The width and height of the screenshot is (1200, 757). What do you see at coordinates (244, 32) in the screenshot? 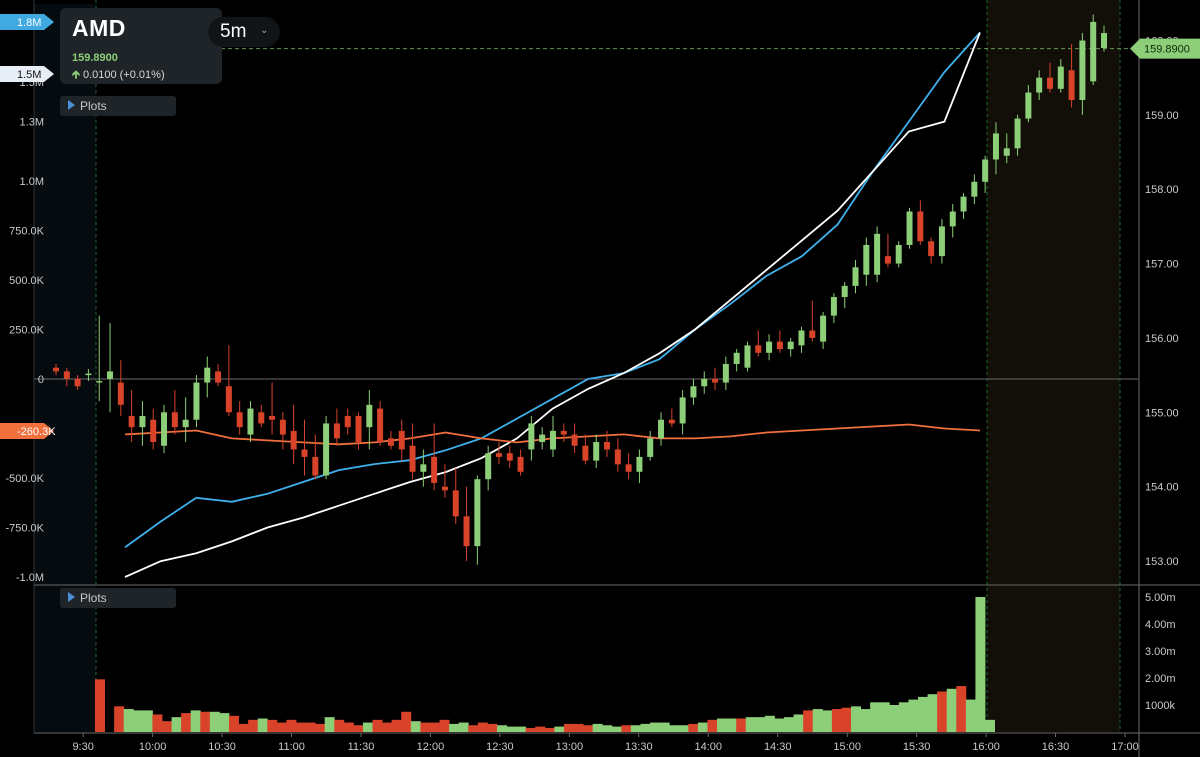
I see `timeframe-pill: 5m ⌄` at bounding box center [244, 32].